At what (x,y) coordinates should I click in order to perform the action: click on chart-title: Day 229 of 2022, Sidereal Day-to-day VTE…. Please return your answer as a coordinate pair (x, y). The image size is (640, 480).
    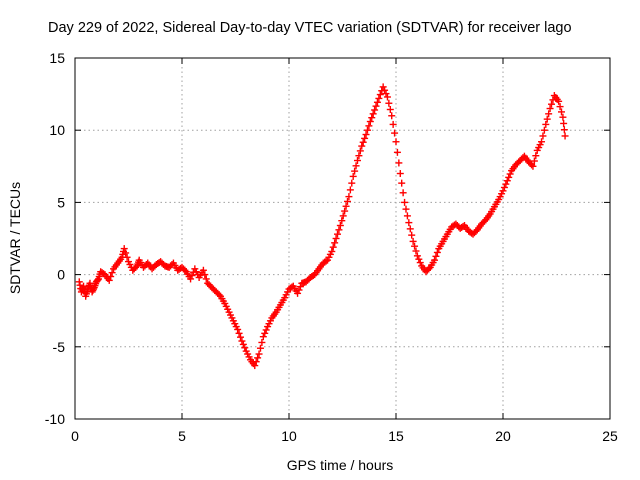
    Looking at the image, I should click on (310, 28).